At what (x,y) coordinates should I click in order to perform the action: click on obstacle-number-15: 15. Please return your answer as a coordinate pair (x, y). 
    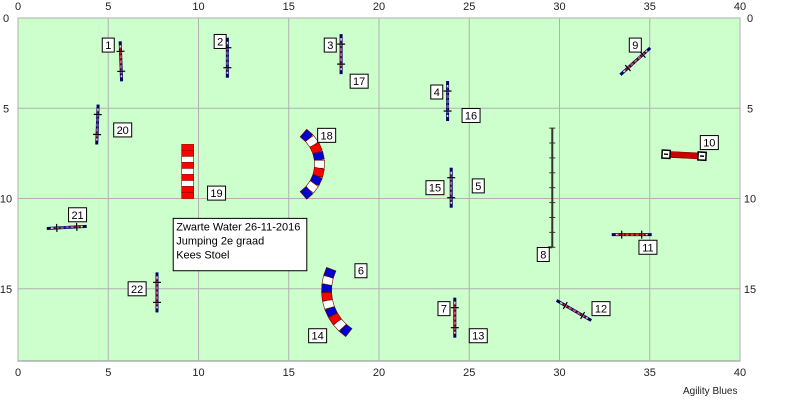
    Looking at the image, I should click on (435, 188).